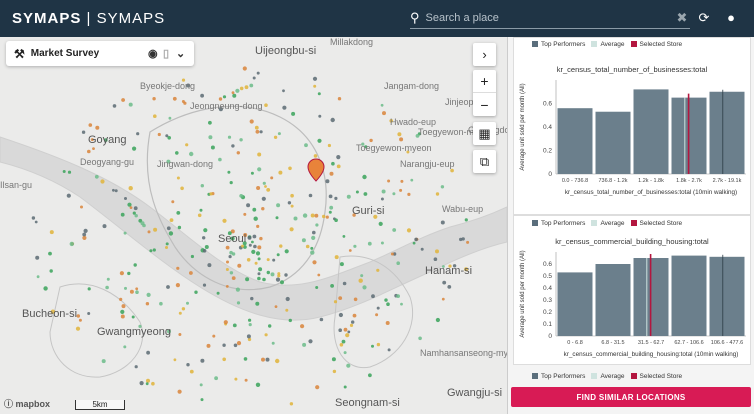 The height and width of the screenshot is (414, 754). What do you see at coordinates (475, 393) in the screenshot?
I see `place-label: Gwangju-si` at bounding box center [475, 393].